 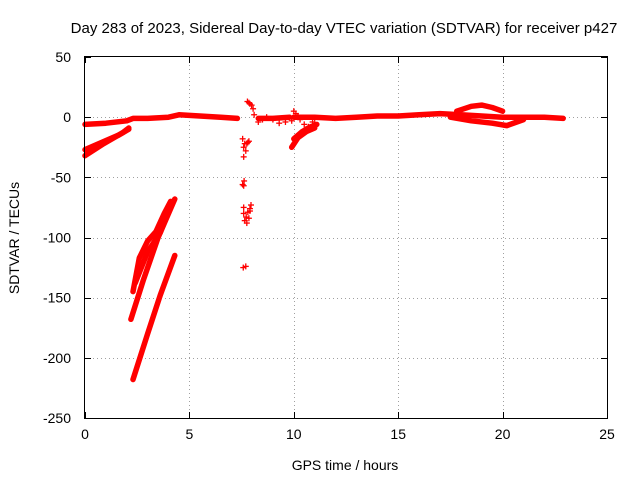 What do you see at coordinates (398, 434) in the screenshot?
I see `x-tick-label: 15` at bounding box center [398, 434].